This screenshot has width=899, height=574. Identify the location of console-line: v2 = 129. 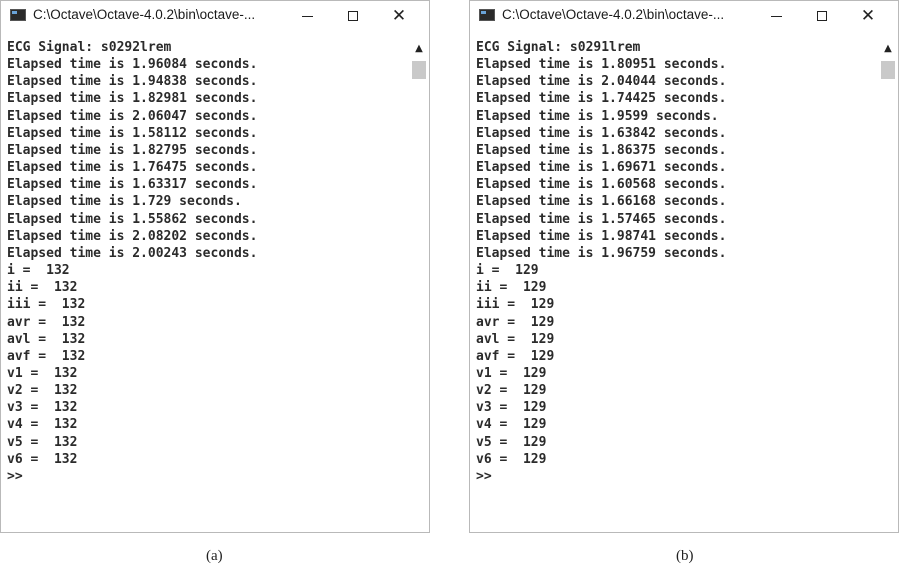
(511, 391).